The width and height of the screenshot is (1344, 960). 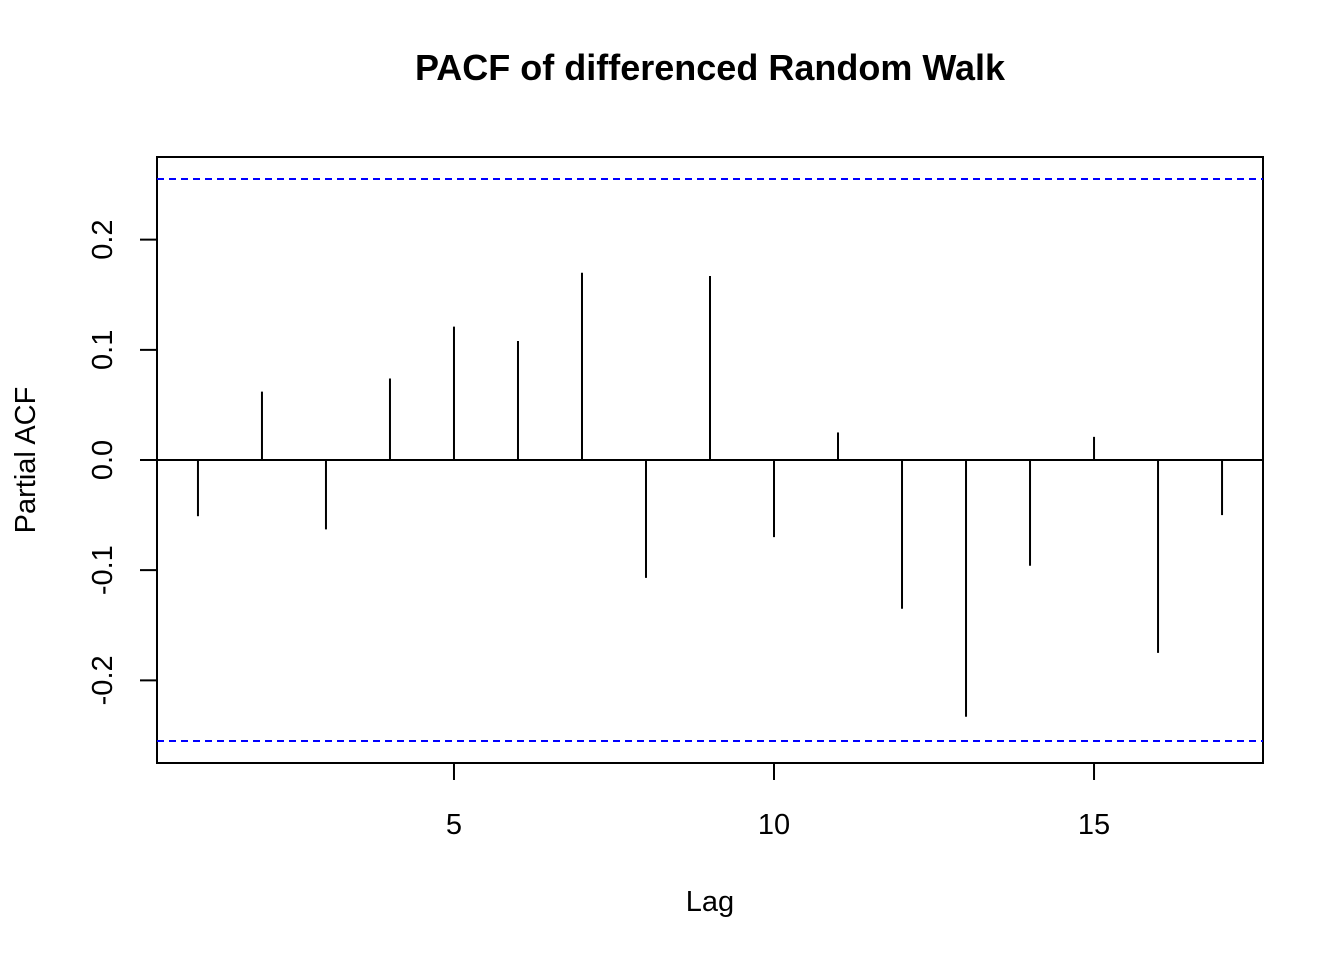 What do you see at coordinates (454, 825) in the screenshot?
I see `x-tick-label: 5` at bounding box center [454, 825].